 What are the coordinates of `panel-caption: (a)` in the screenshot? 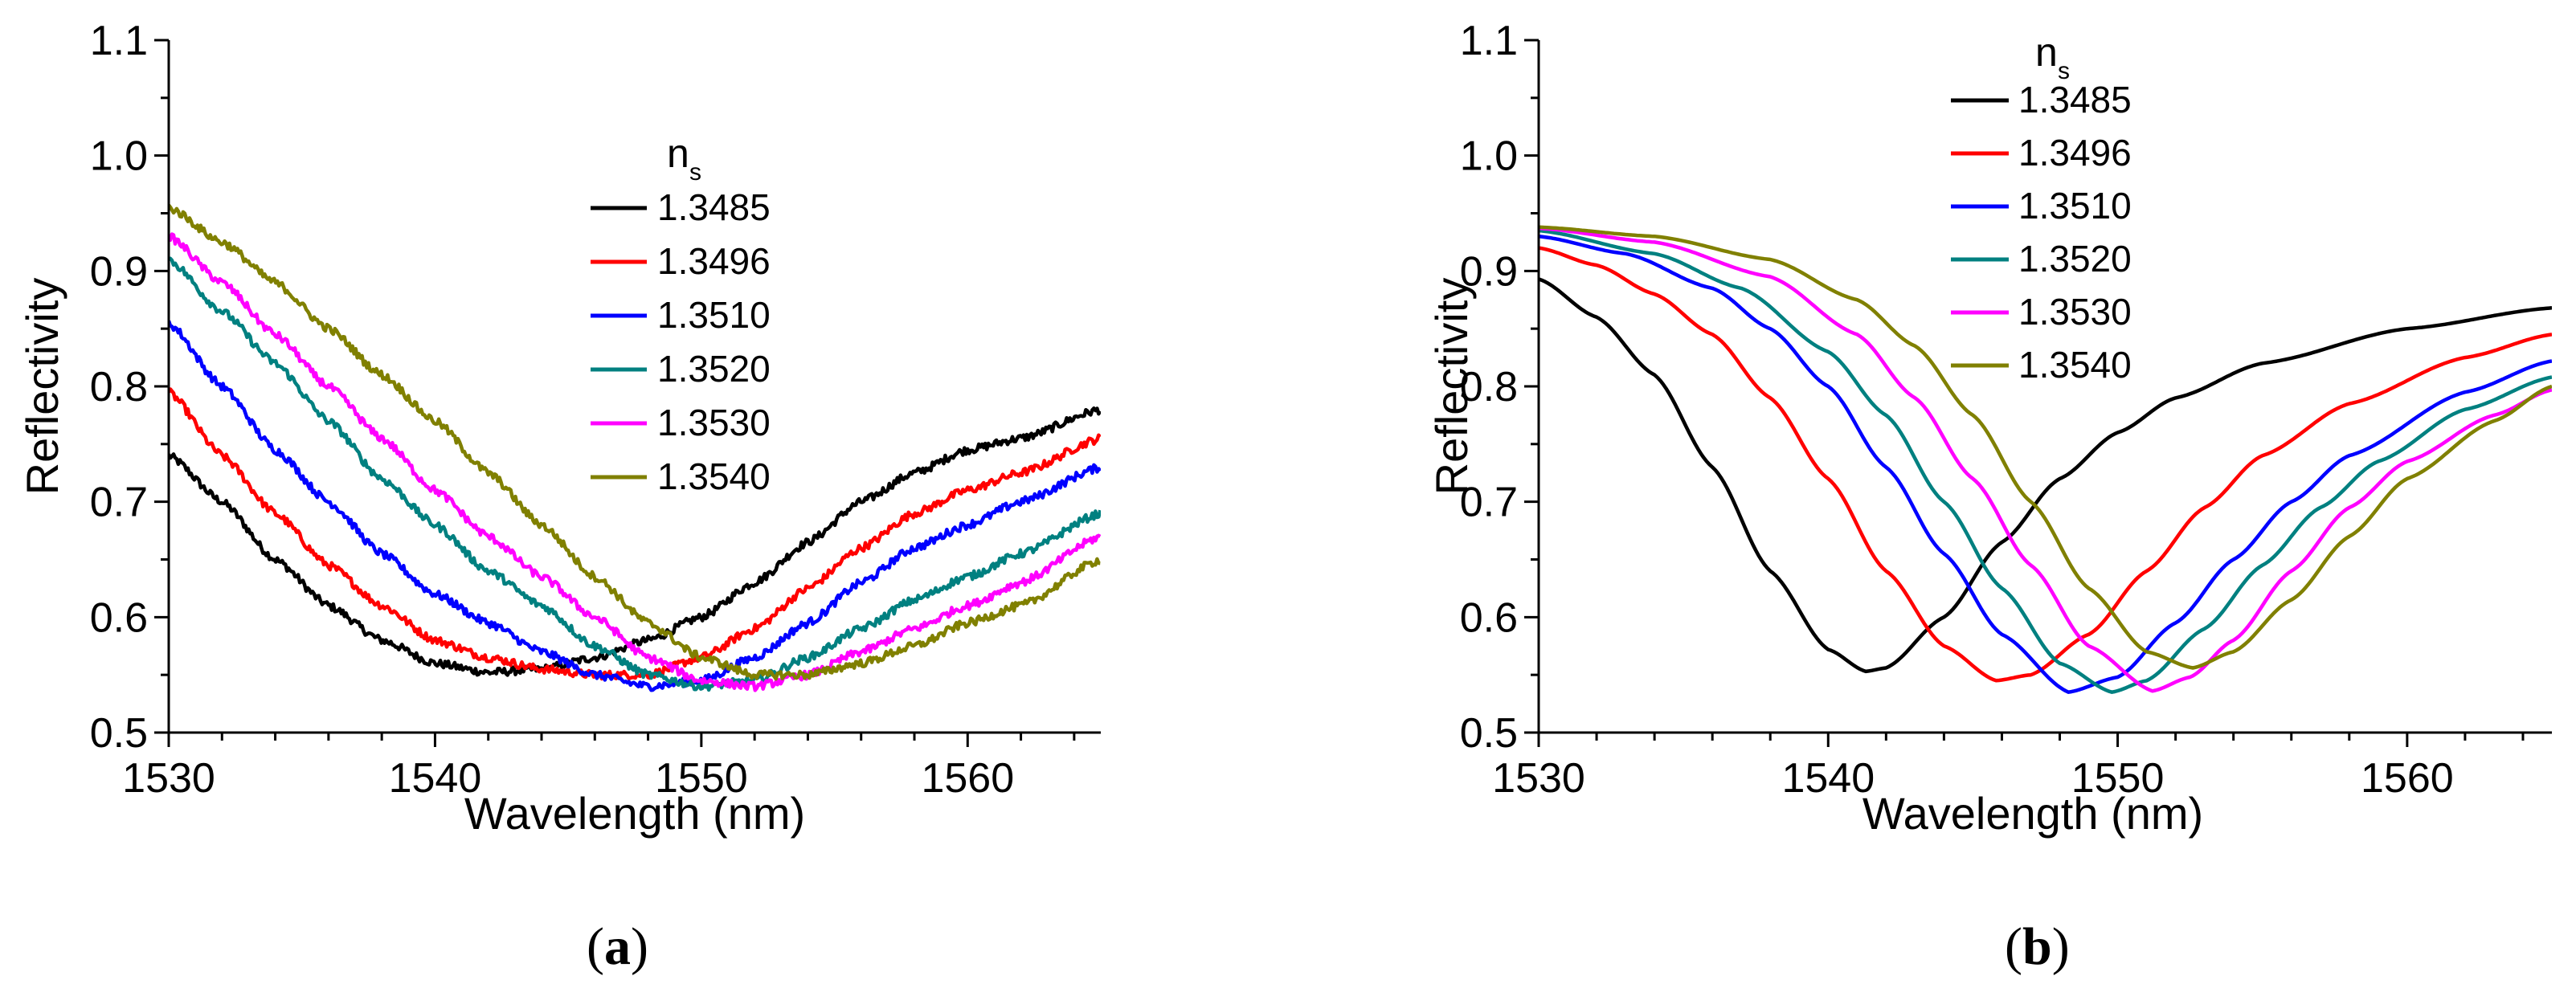 It's located at (617, 946).